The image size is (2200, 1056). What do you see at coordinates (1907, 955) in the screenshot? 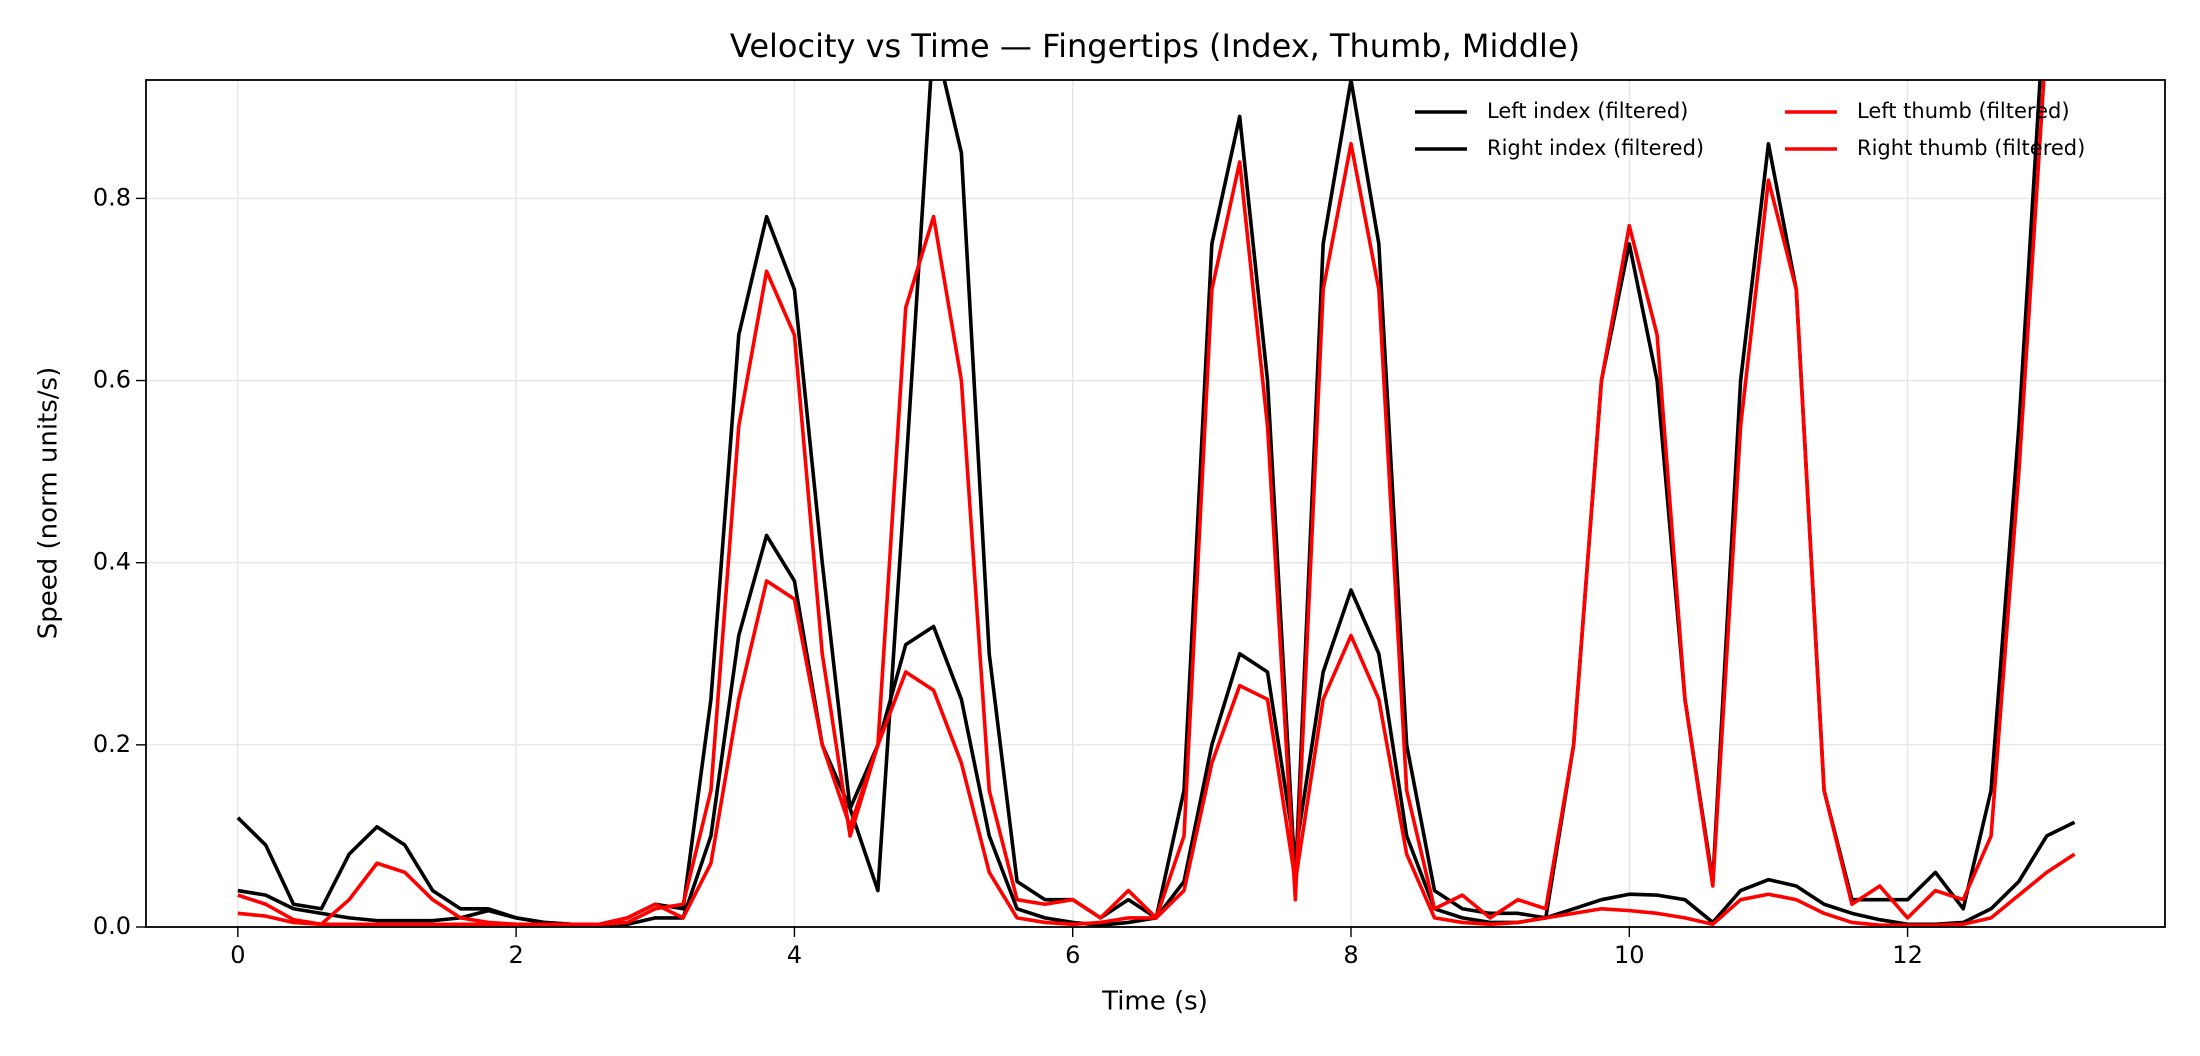
I see `x-tick-label: 12` at bounding box center [1907, 955].